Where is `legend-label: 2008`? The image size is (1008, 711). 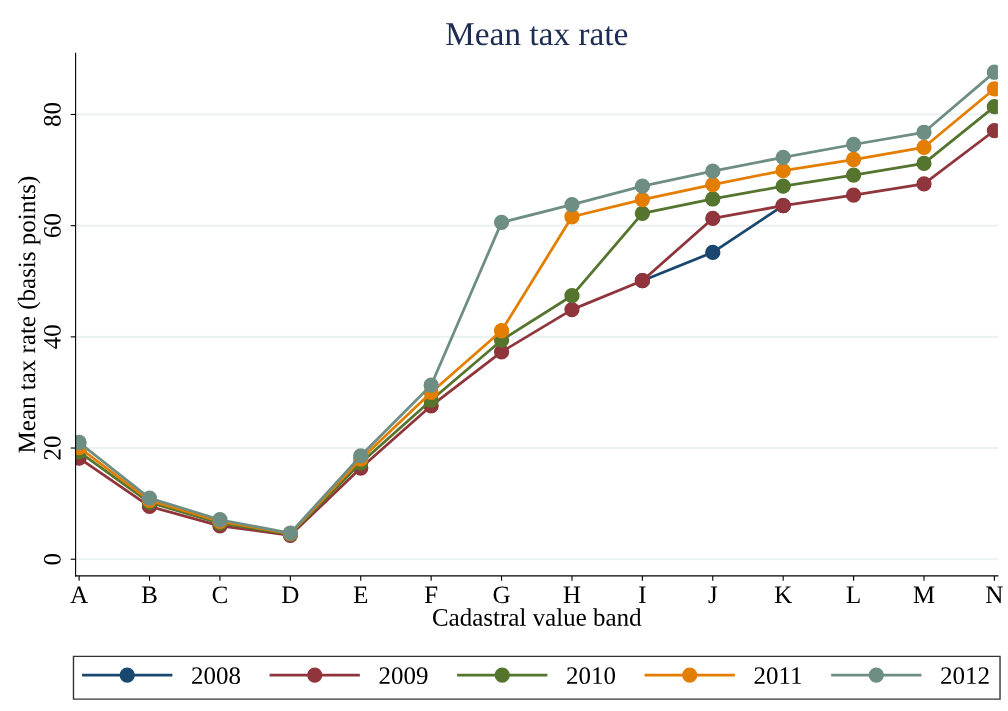 legend-label: 2008 is located at coordinates (216, 676).